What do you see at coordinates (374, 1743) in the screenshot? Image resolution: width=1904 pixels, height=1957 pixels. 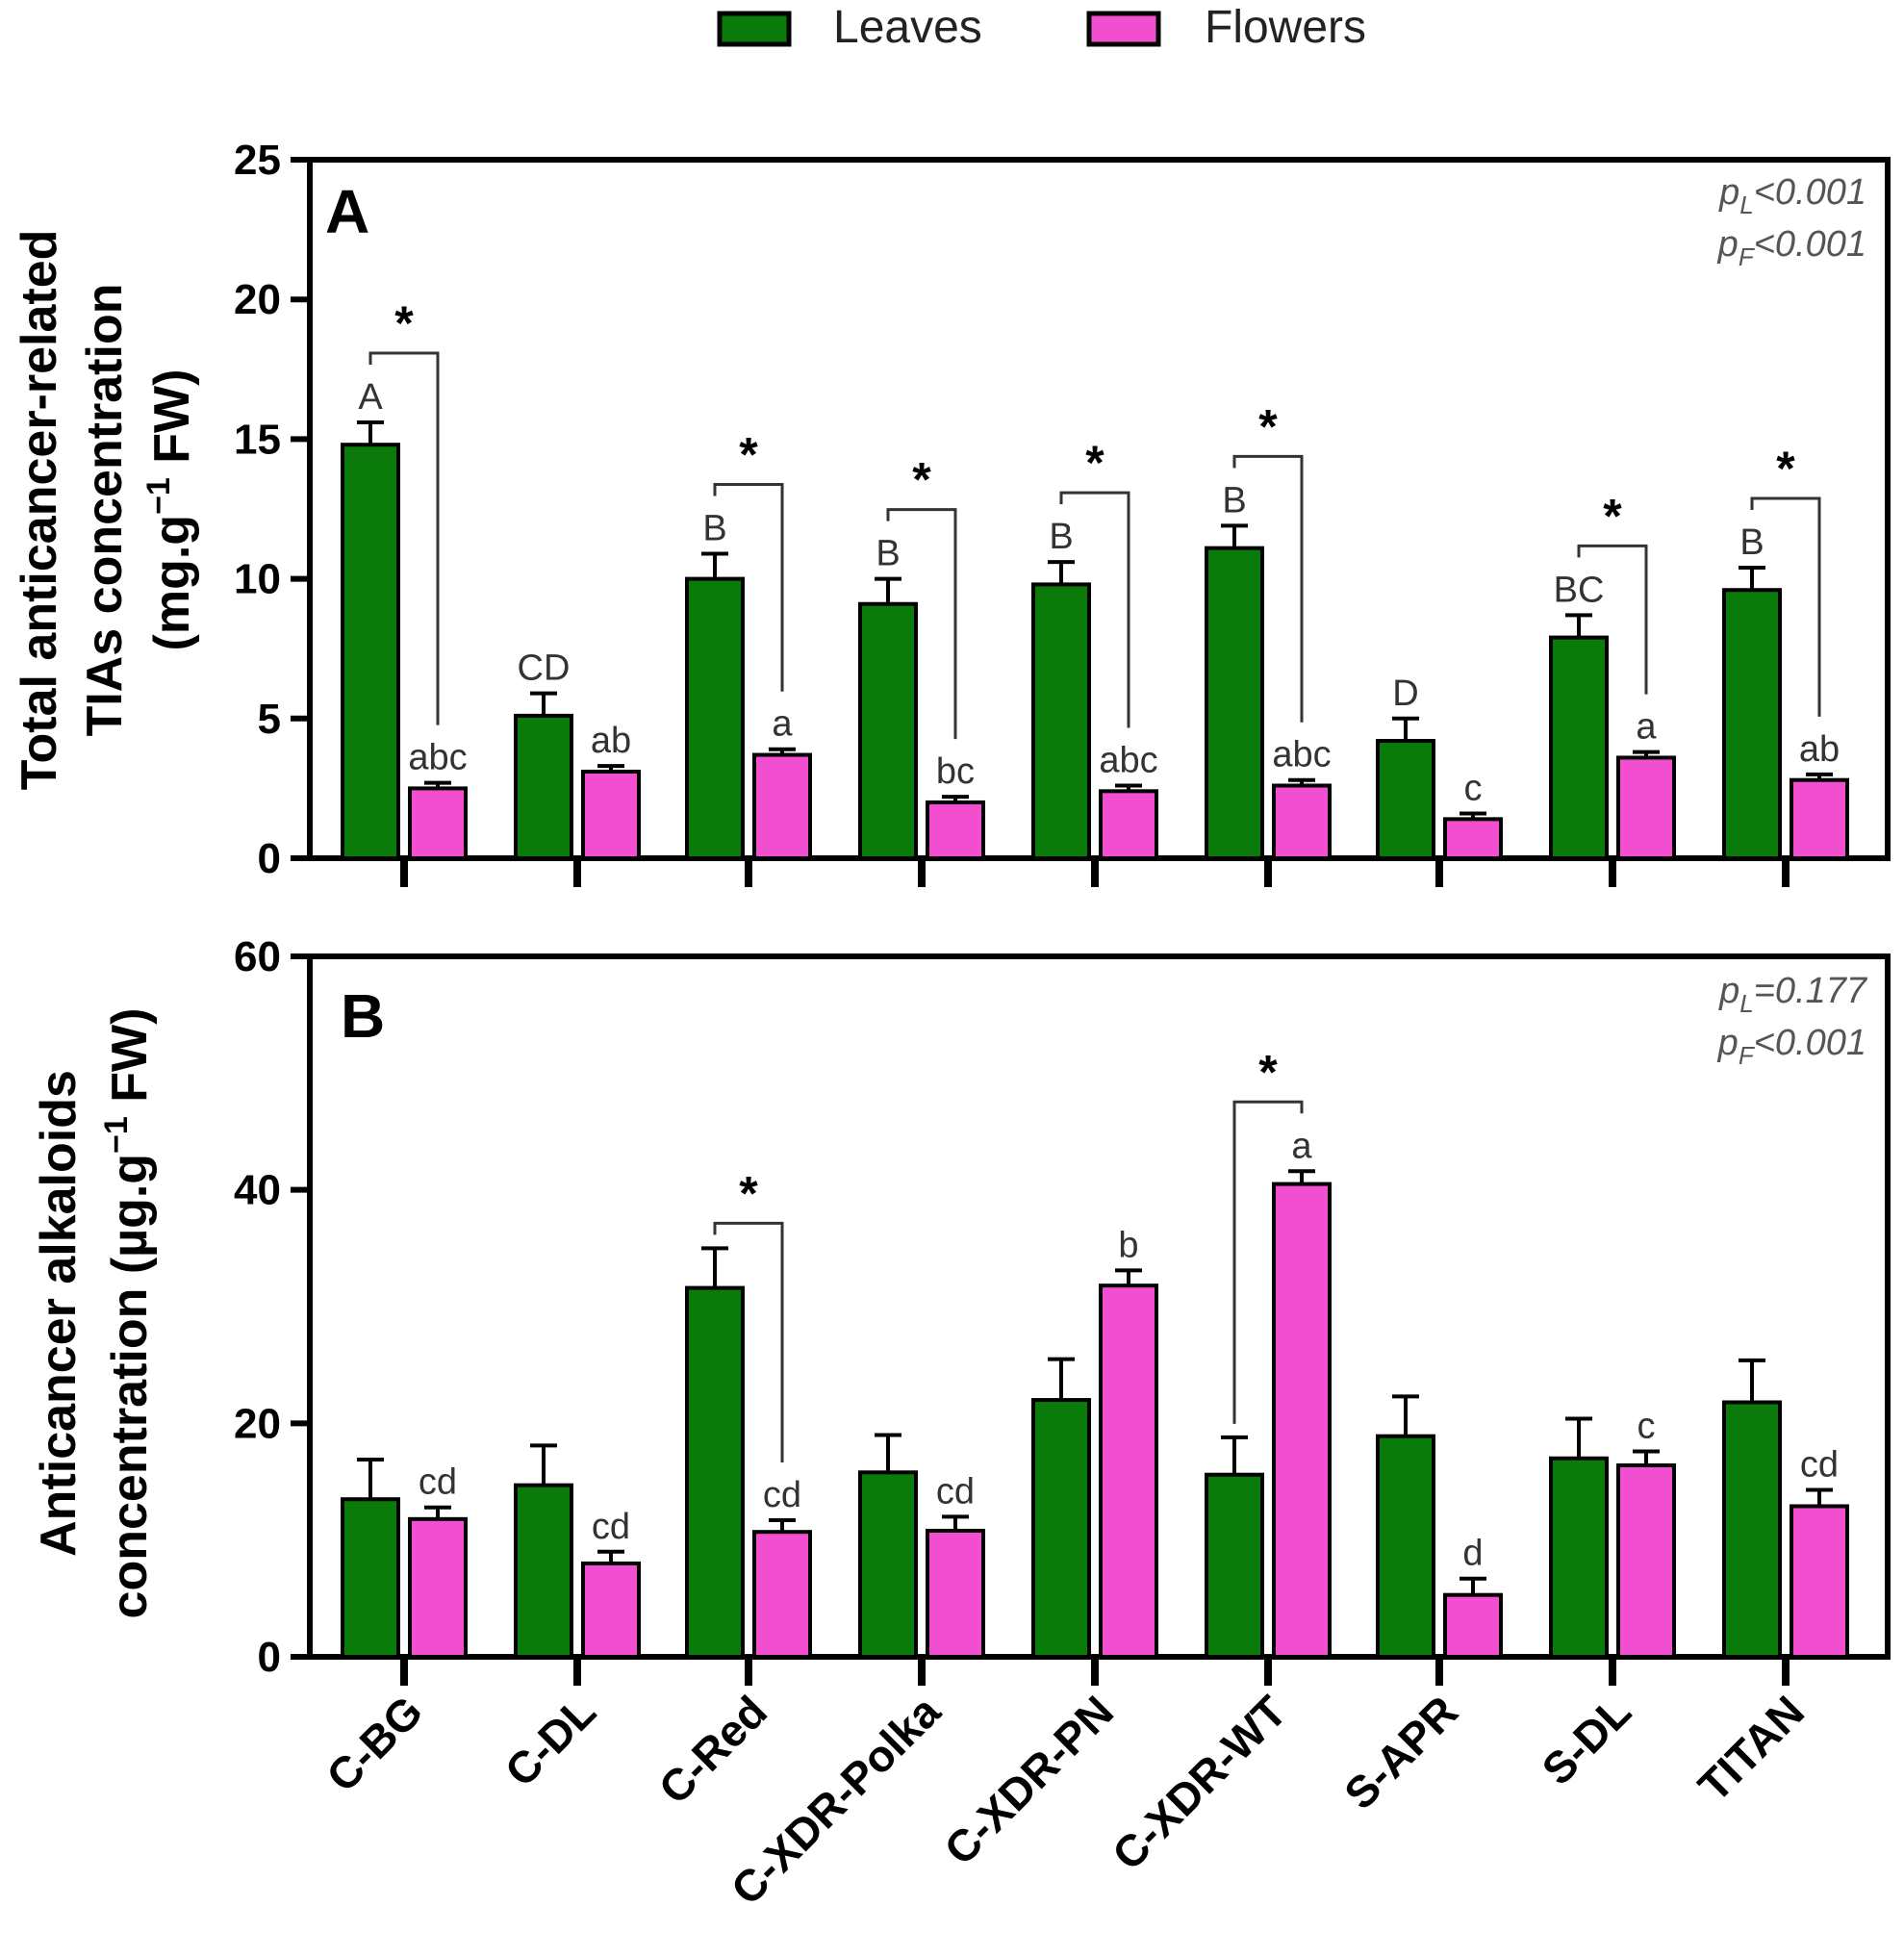 I see `x-category-label: C-BG` at bounding box center [374, 1743].